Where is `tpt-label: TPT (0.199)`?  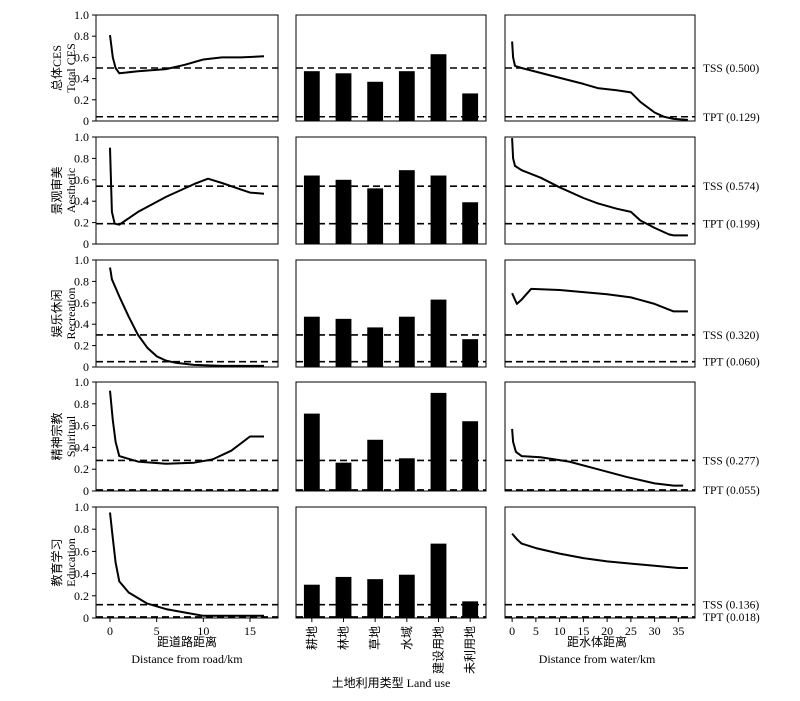 tpt-label: TPT (0.199) is located at coordinates (731, 225).